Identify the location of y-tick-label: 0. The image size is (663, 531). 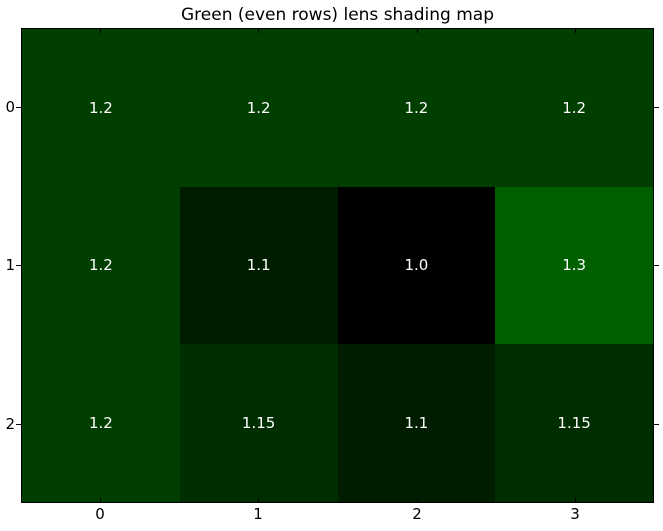
(10, 107).